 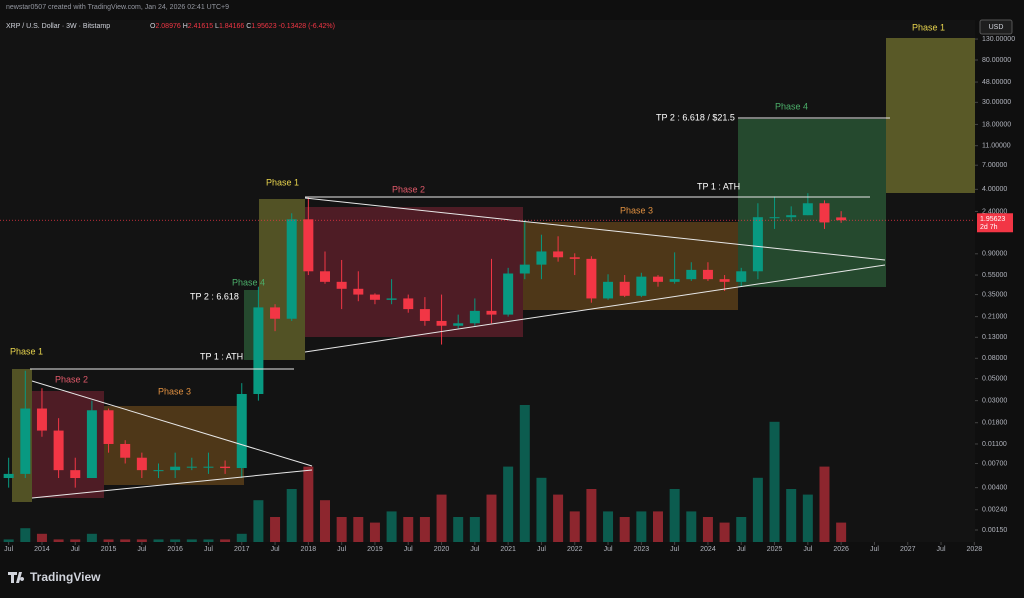 What do you see at coordinates (994, 254) in the screenshot?
I see `y-tick-label: 0.90000` at bounding box center [994, 254].